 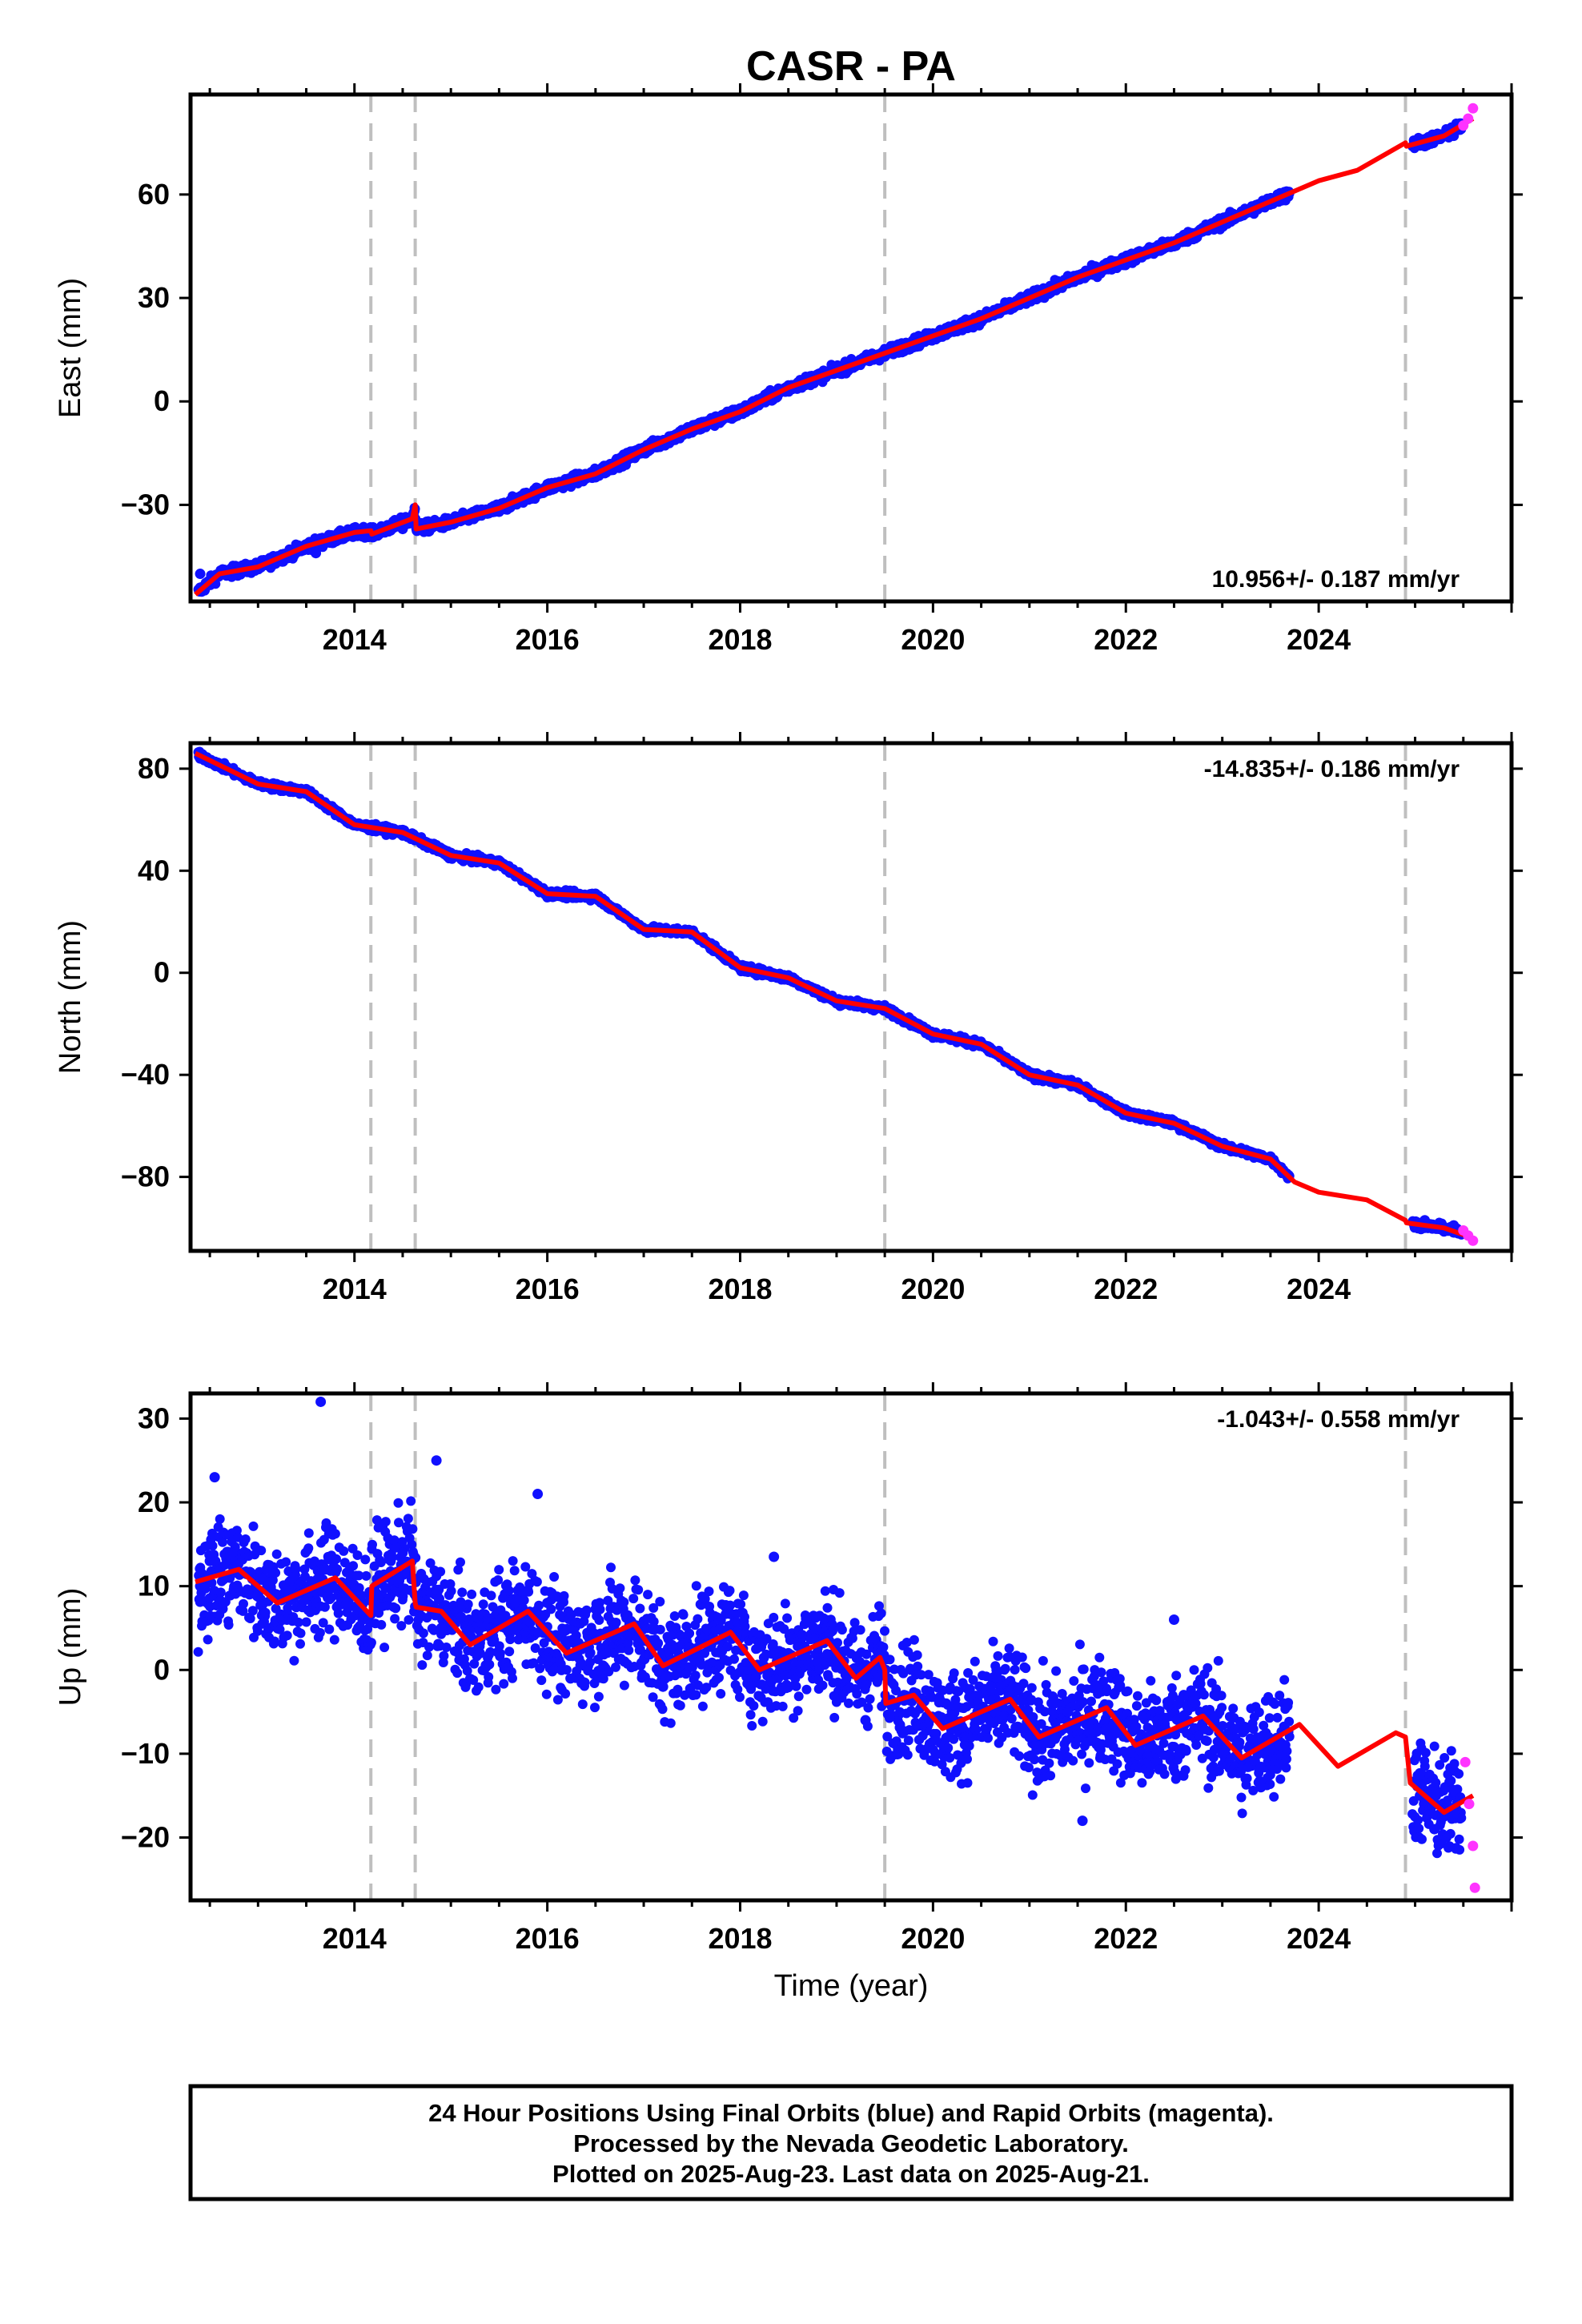 What do you see at coordinates (1336, 579) in the screenshot?
I see `east-rate-label: 10.956+/- 0.187 mm/yr` at bounding box center [1336, 579].